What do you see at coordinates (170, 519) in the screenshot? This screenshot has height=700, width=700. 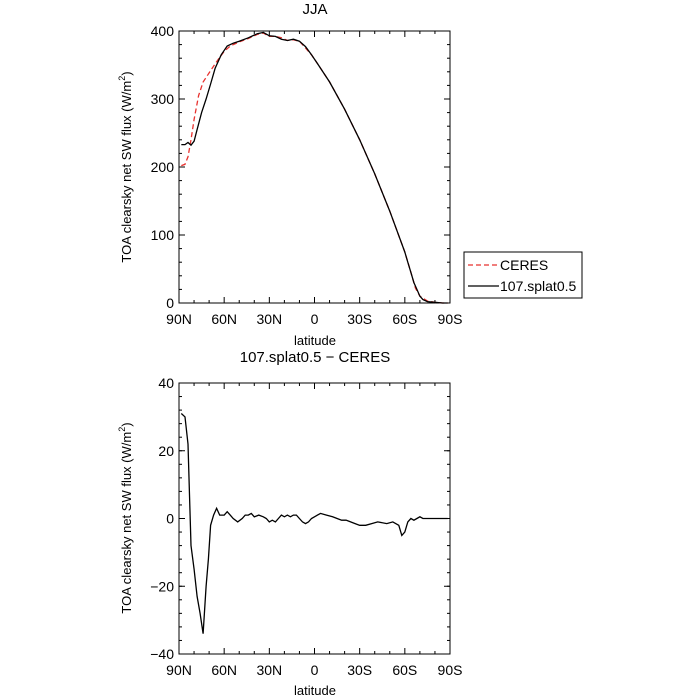 I see `bottom-chart-y-tick-label: 0` at bounding box center [170, 519].